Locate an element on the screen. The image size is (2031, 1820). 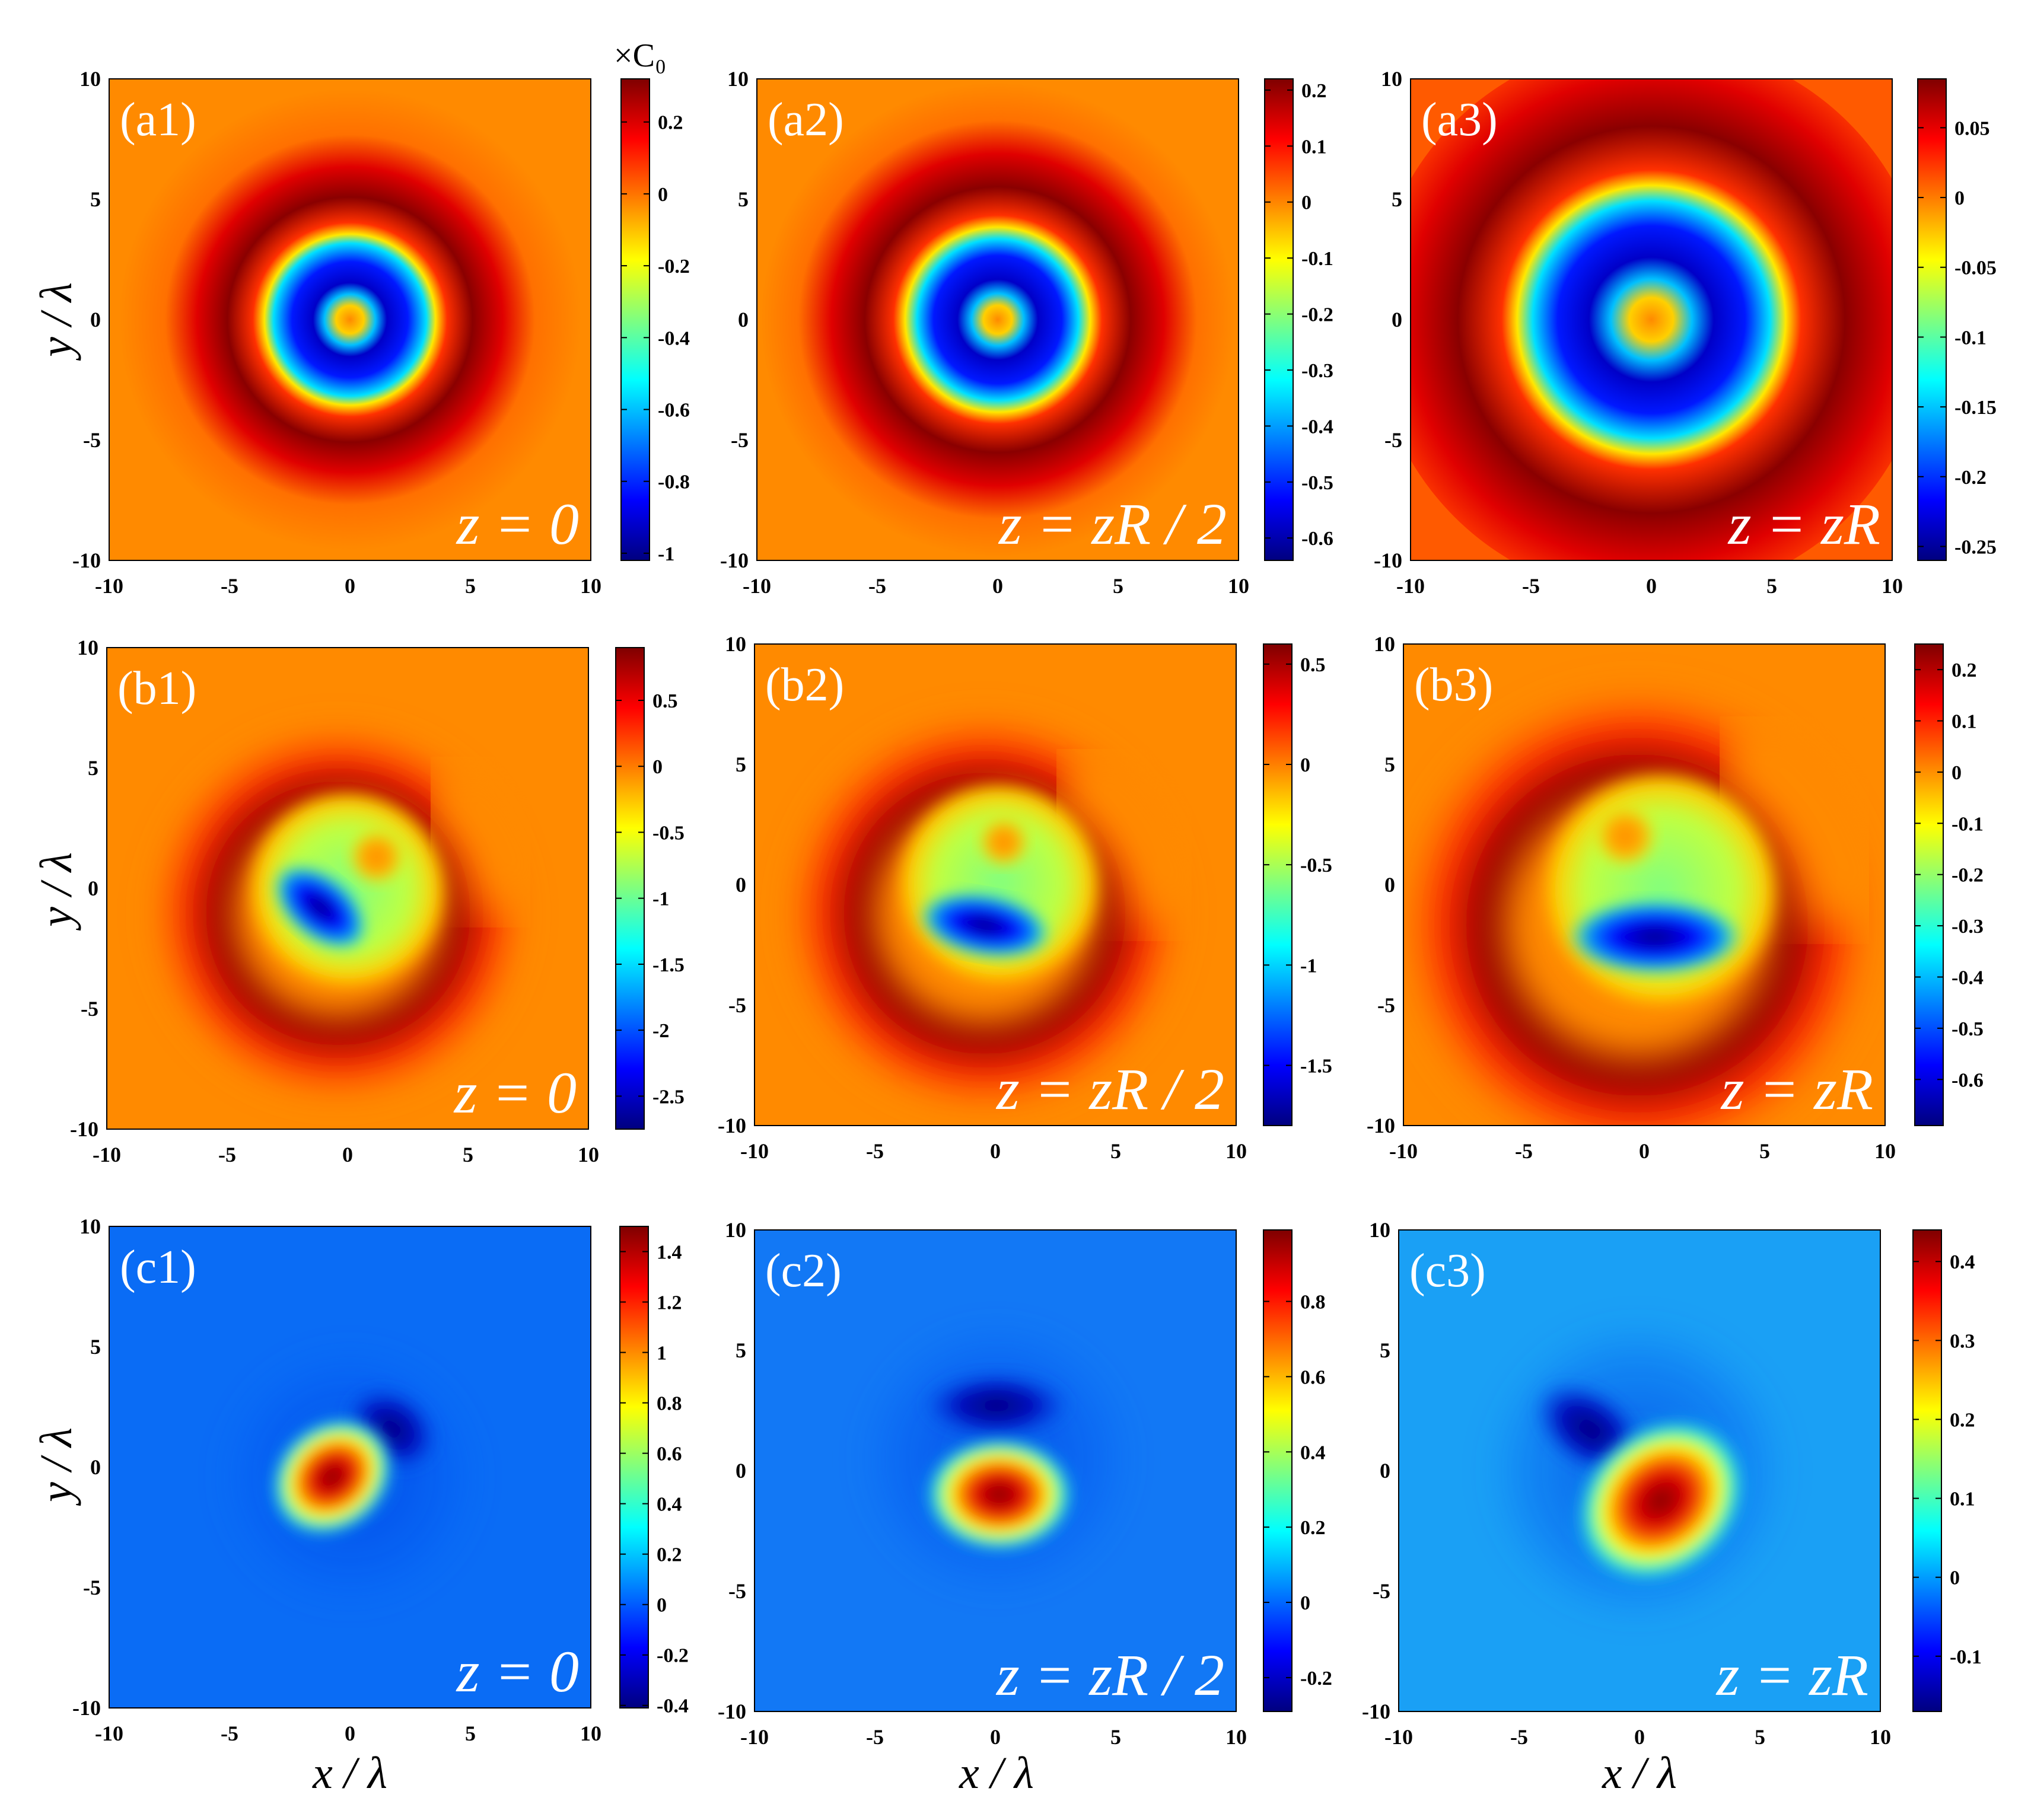
y-tick-a3-4: -10 is located at coordinates (1388, 560).